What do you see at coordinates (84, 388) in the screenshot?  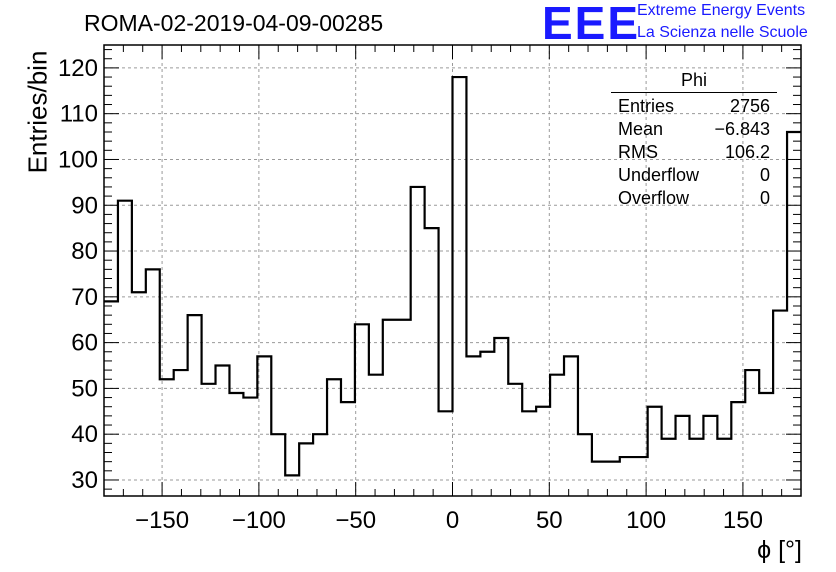 I see `y-tick-label: 50` at bounding box center [84, 388].